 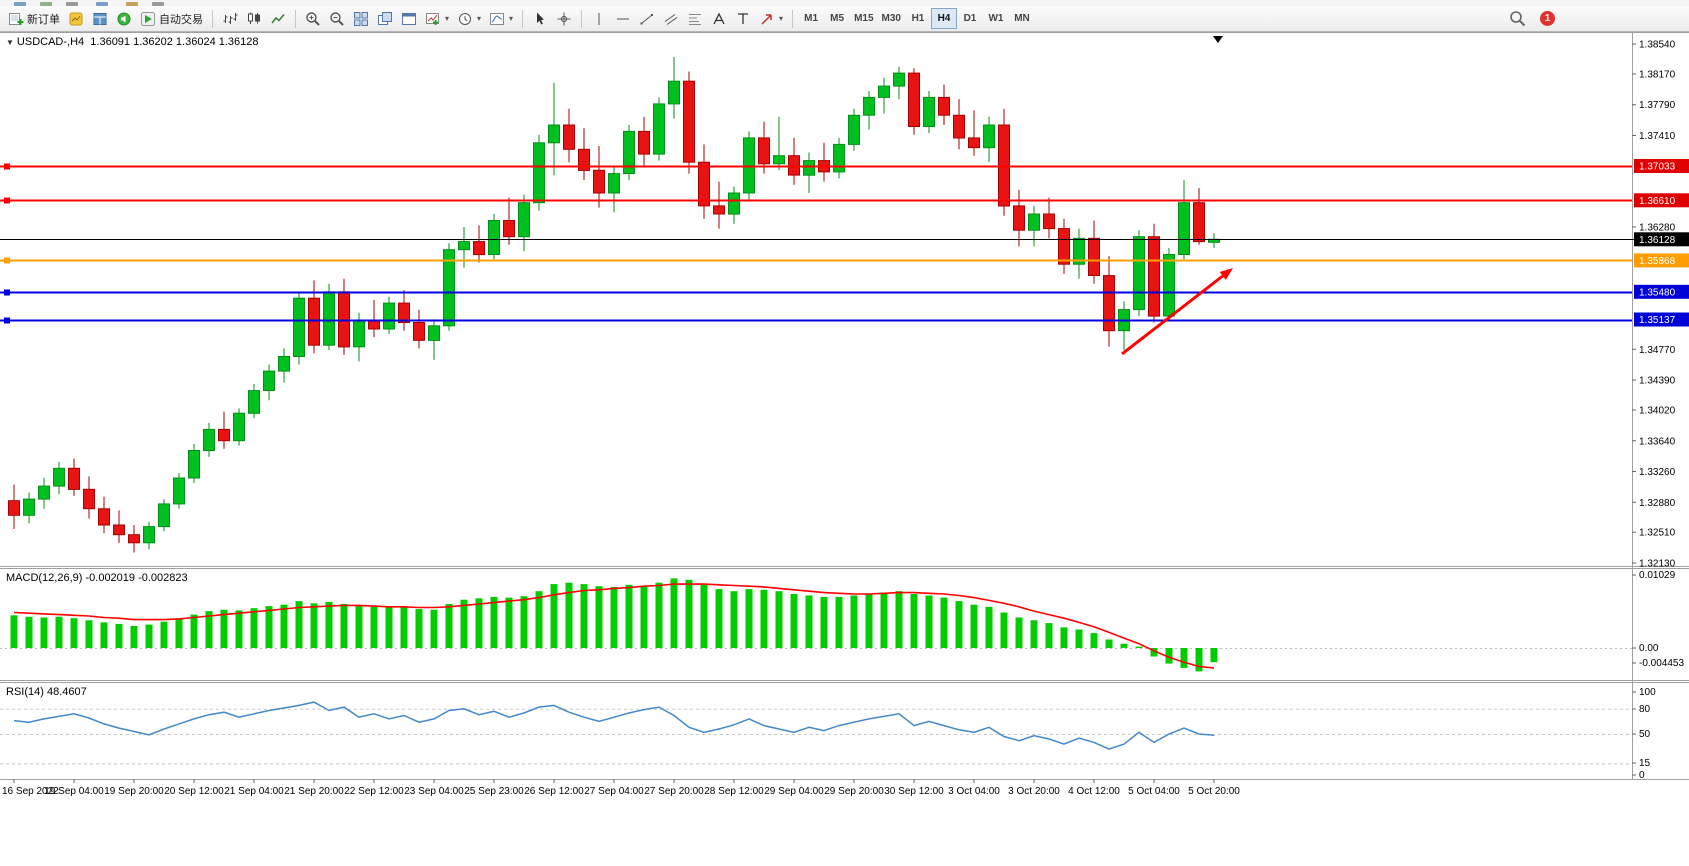 What do you see at coordinates (469, 18) in the screenshot?
I see `profiles-button: ▾` at bounding box center [469, 18].